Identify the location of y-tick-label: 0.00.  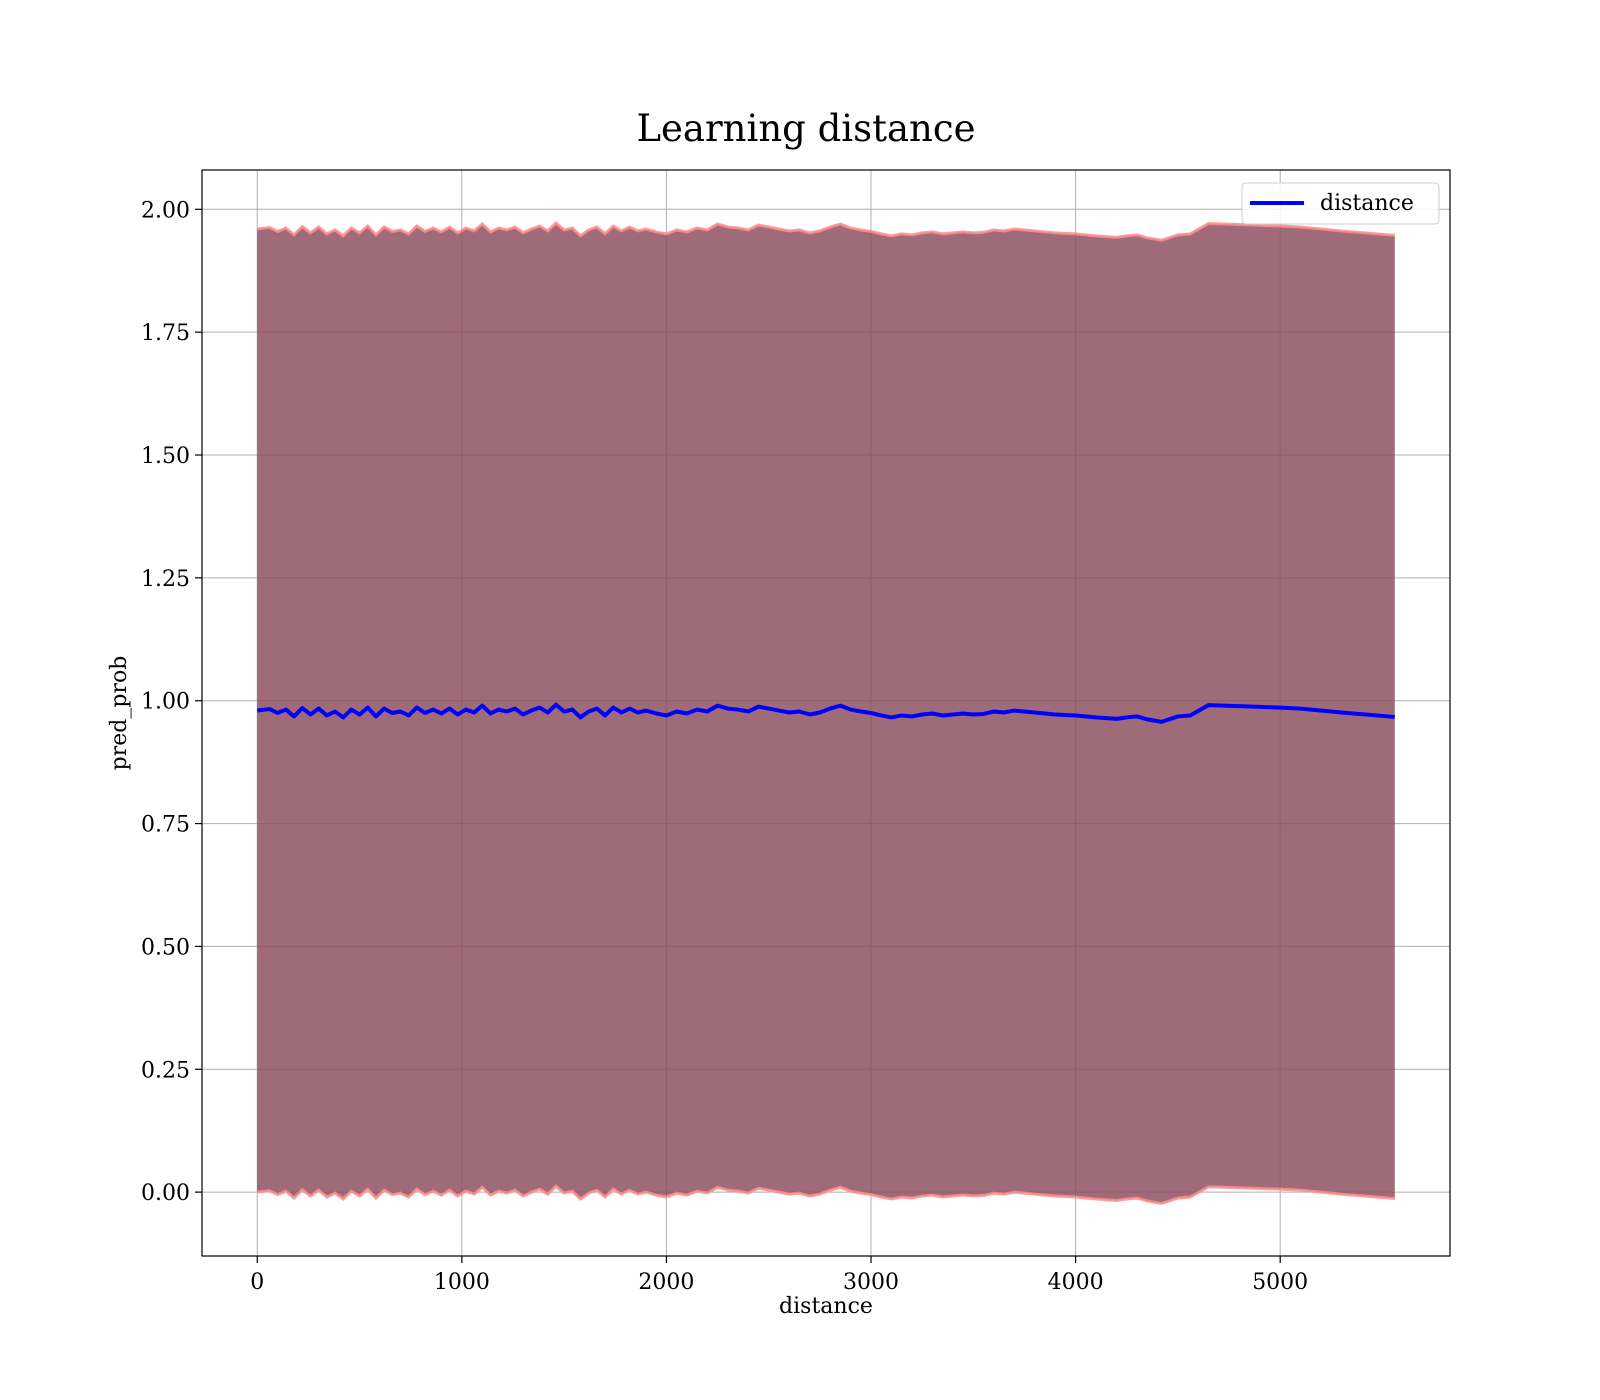
(165, 1193).